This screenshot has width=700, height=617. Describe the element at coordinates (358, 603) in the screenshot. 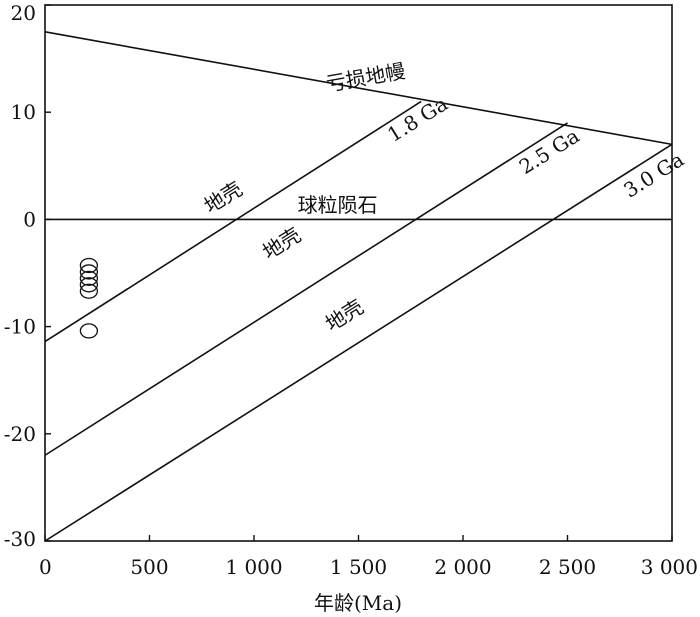

I see `x-axis-title: 年龄(Ma)` at that location.